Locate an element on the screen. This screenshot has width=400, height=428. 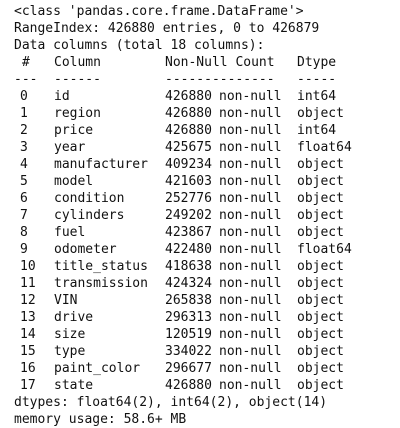
table-row: 0 id 426880 non-null int64 is located at coordinates (204, 96).